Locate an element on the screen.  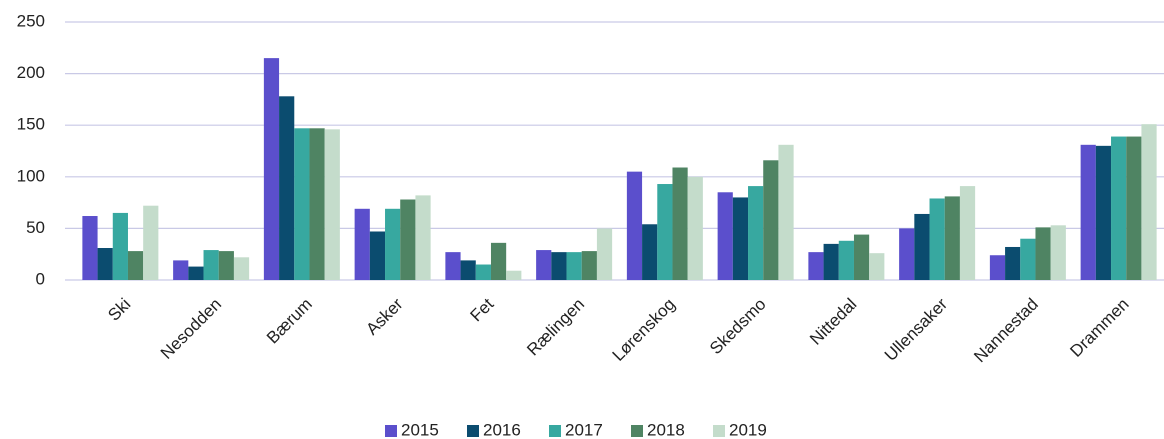
x-tick-label: Asker is located at coordinates (384, 316).